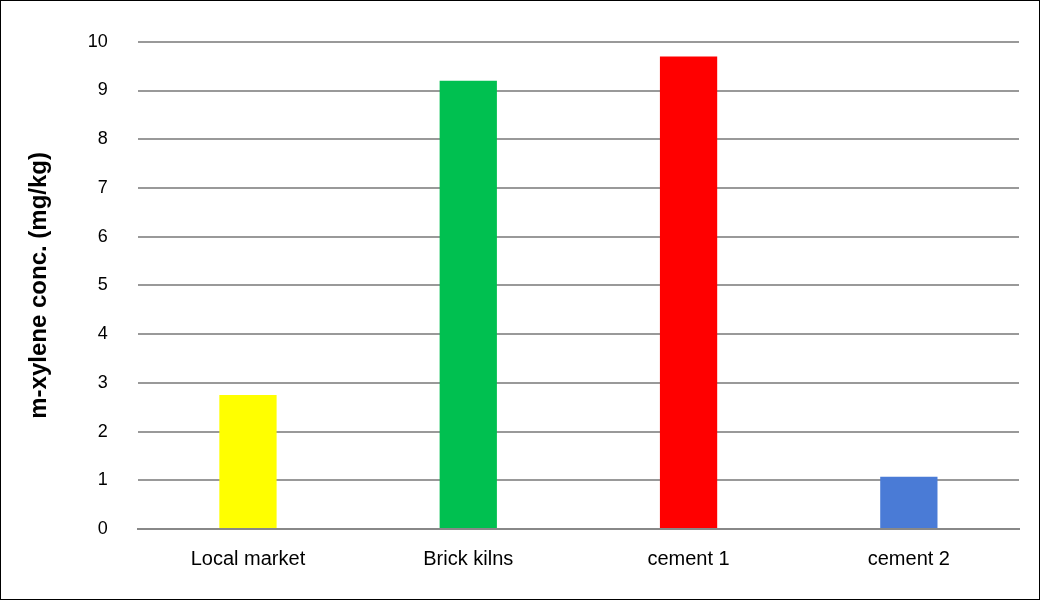  Describe the element at coordinates (102, 381) in the screenshot. I see `y-tick-label: 3` at that location.